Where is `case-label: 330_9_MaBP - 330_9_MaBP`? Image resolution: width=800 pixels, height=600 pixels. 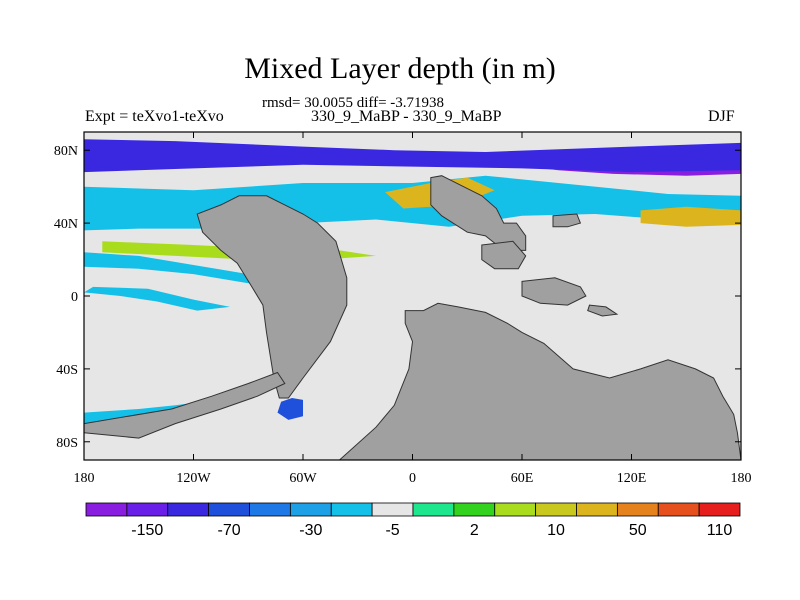 case-label: 330_9_MaBP - 330_9_MaBP is located at coordinates (406, 116).